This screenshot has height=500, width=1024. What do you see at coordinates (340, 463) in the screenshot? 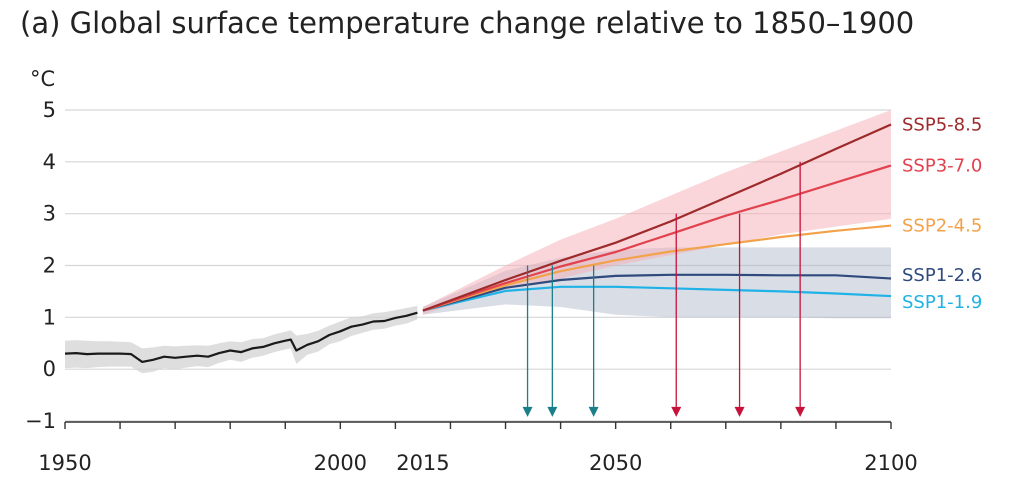
I see `x-tick-label: 2000` at bounding box center [340, 463].